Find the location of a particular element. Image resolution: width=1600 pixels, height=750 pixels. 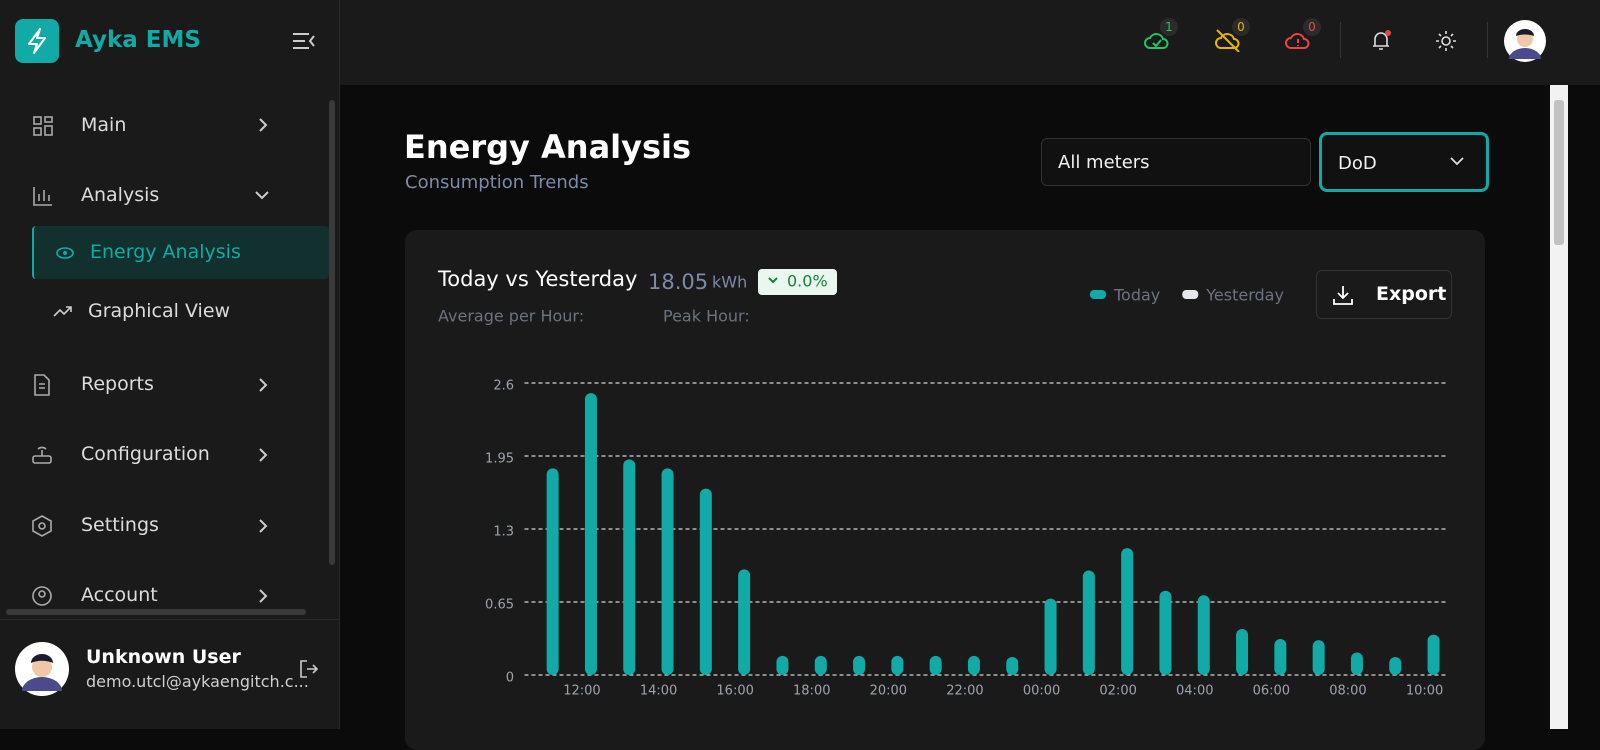

page-subtitle: Consumption Trends is located at coordinates (497, 182).